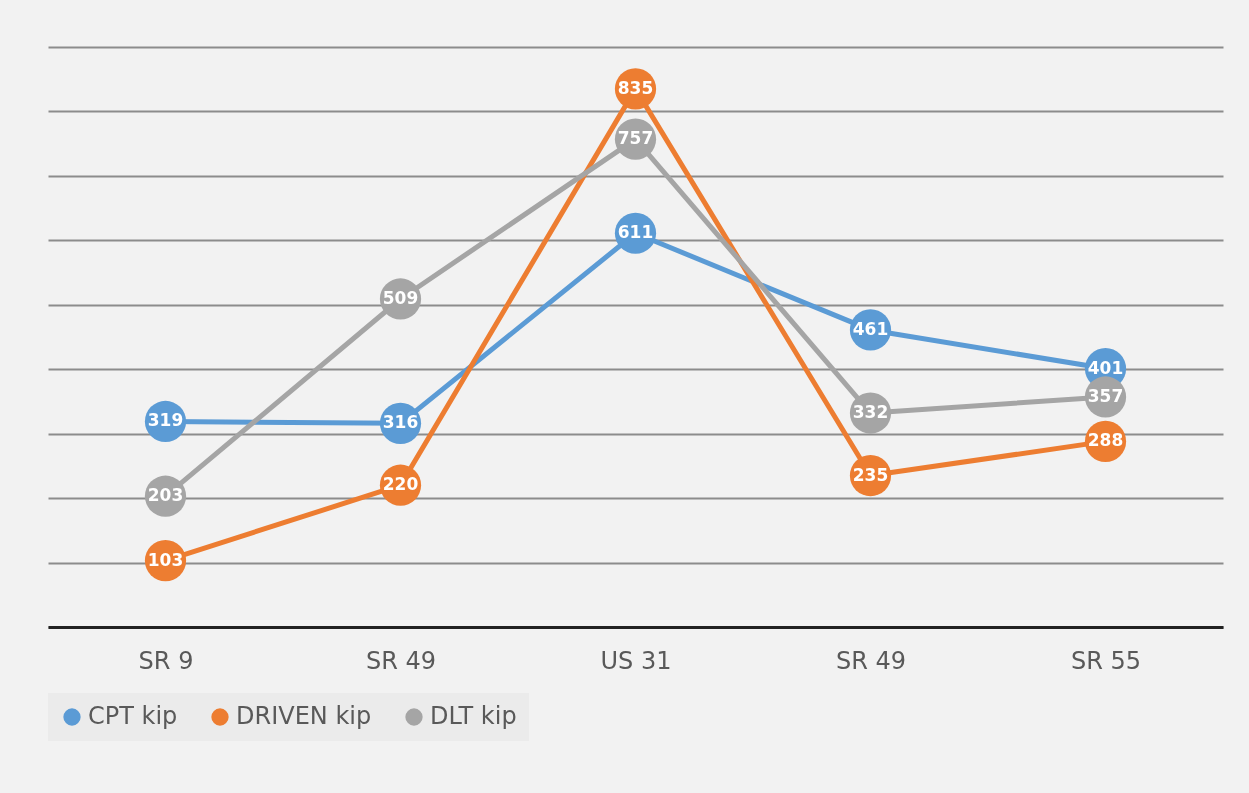 The width and height of the screenshot is (1249, 793). Describe the element at coordinates (870, 474) in the screenshot. I see `data-label: 235` at that location.